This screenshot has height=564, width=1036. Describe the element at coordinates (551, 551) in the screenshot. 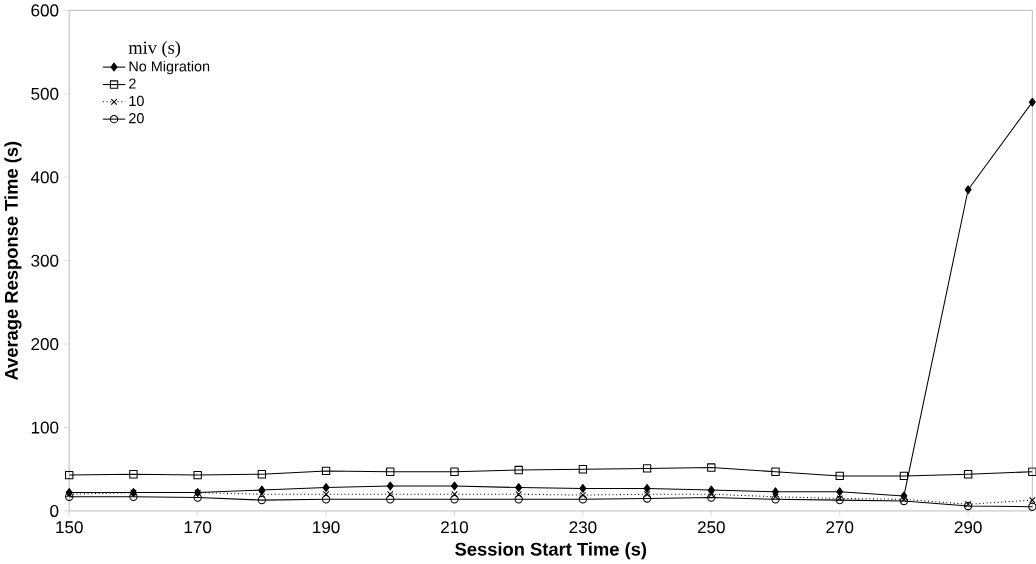

I see `x-axis-title: Session Start Time (s)` at that location.